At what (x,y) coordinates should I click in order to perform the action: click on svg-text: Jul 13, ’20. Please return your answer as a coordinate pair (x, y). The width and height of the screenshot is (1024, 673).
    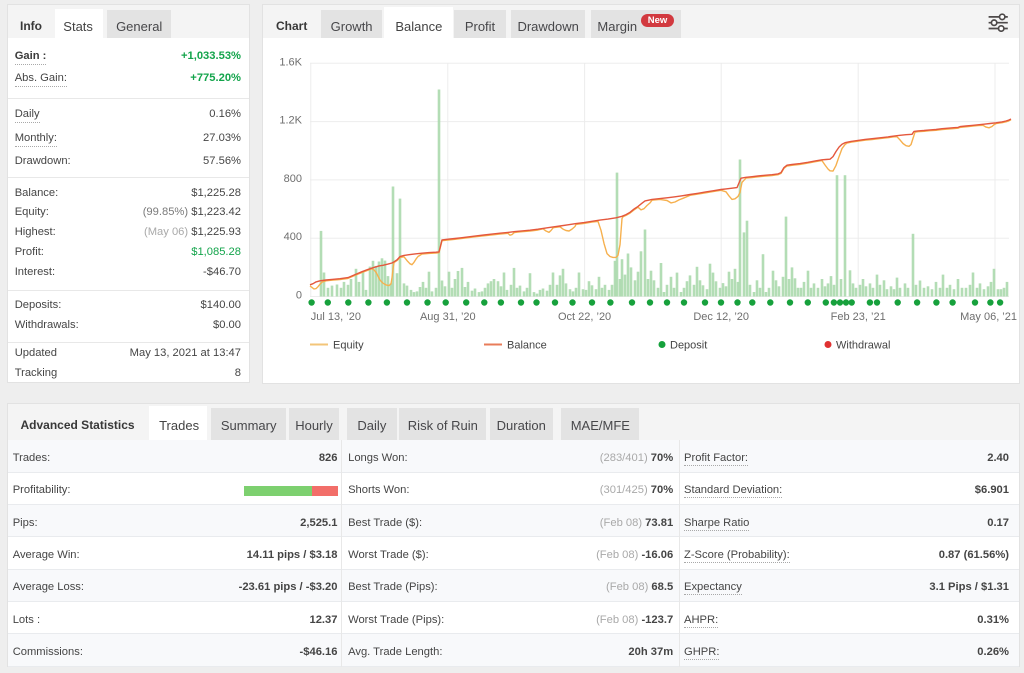
    Looking at the image, I should click on (336, 317).